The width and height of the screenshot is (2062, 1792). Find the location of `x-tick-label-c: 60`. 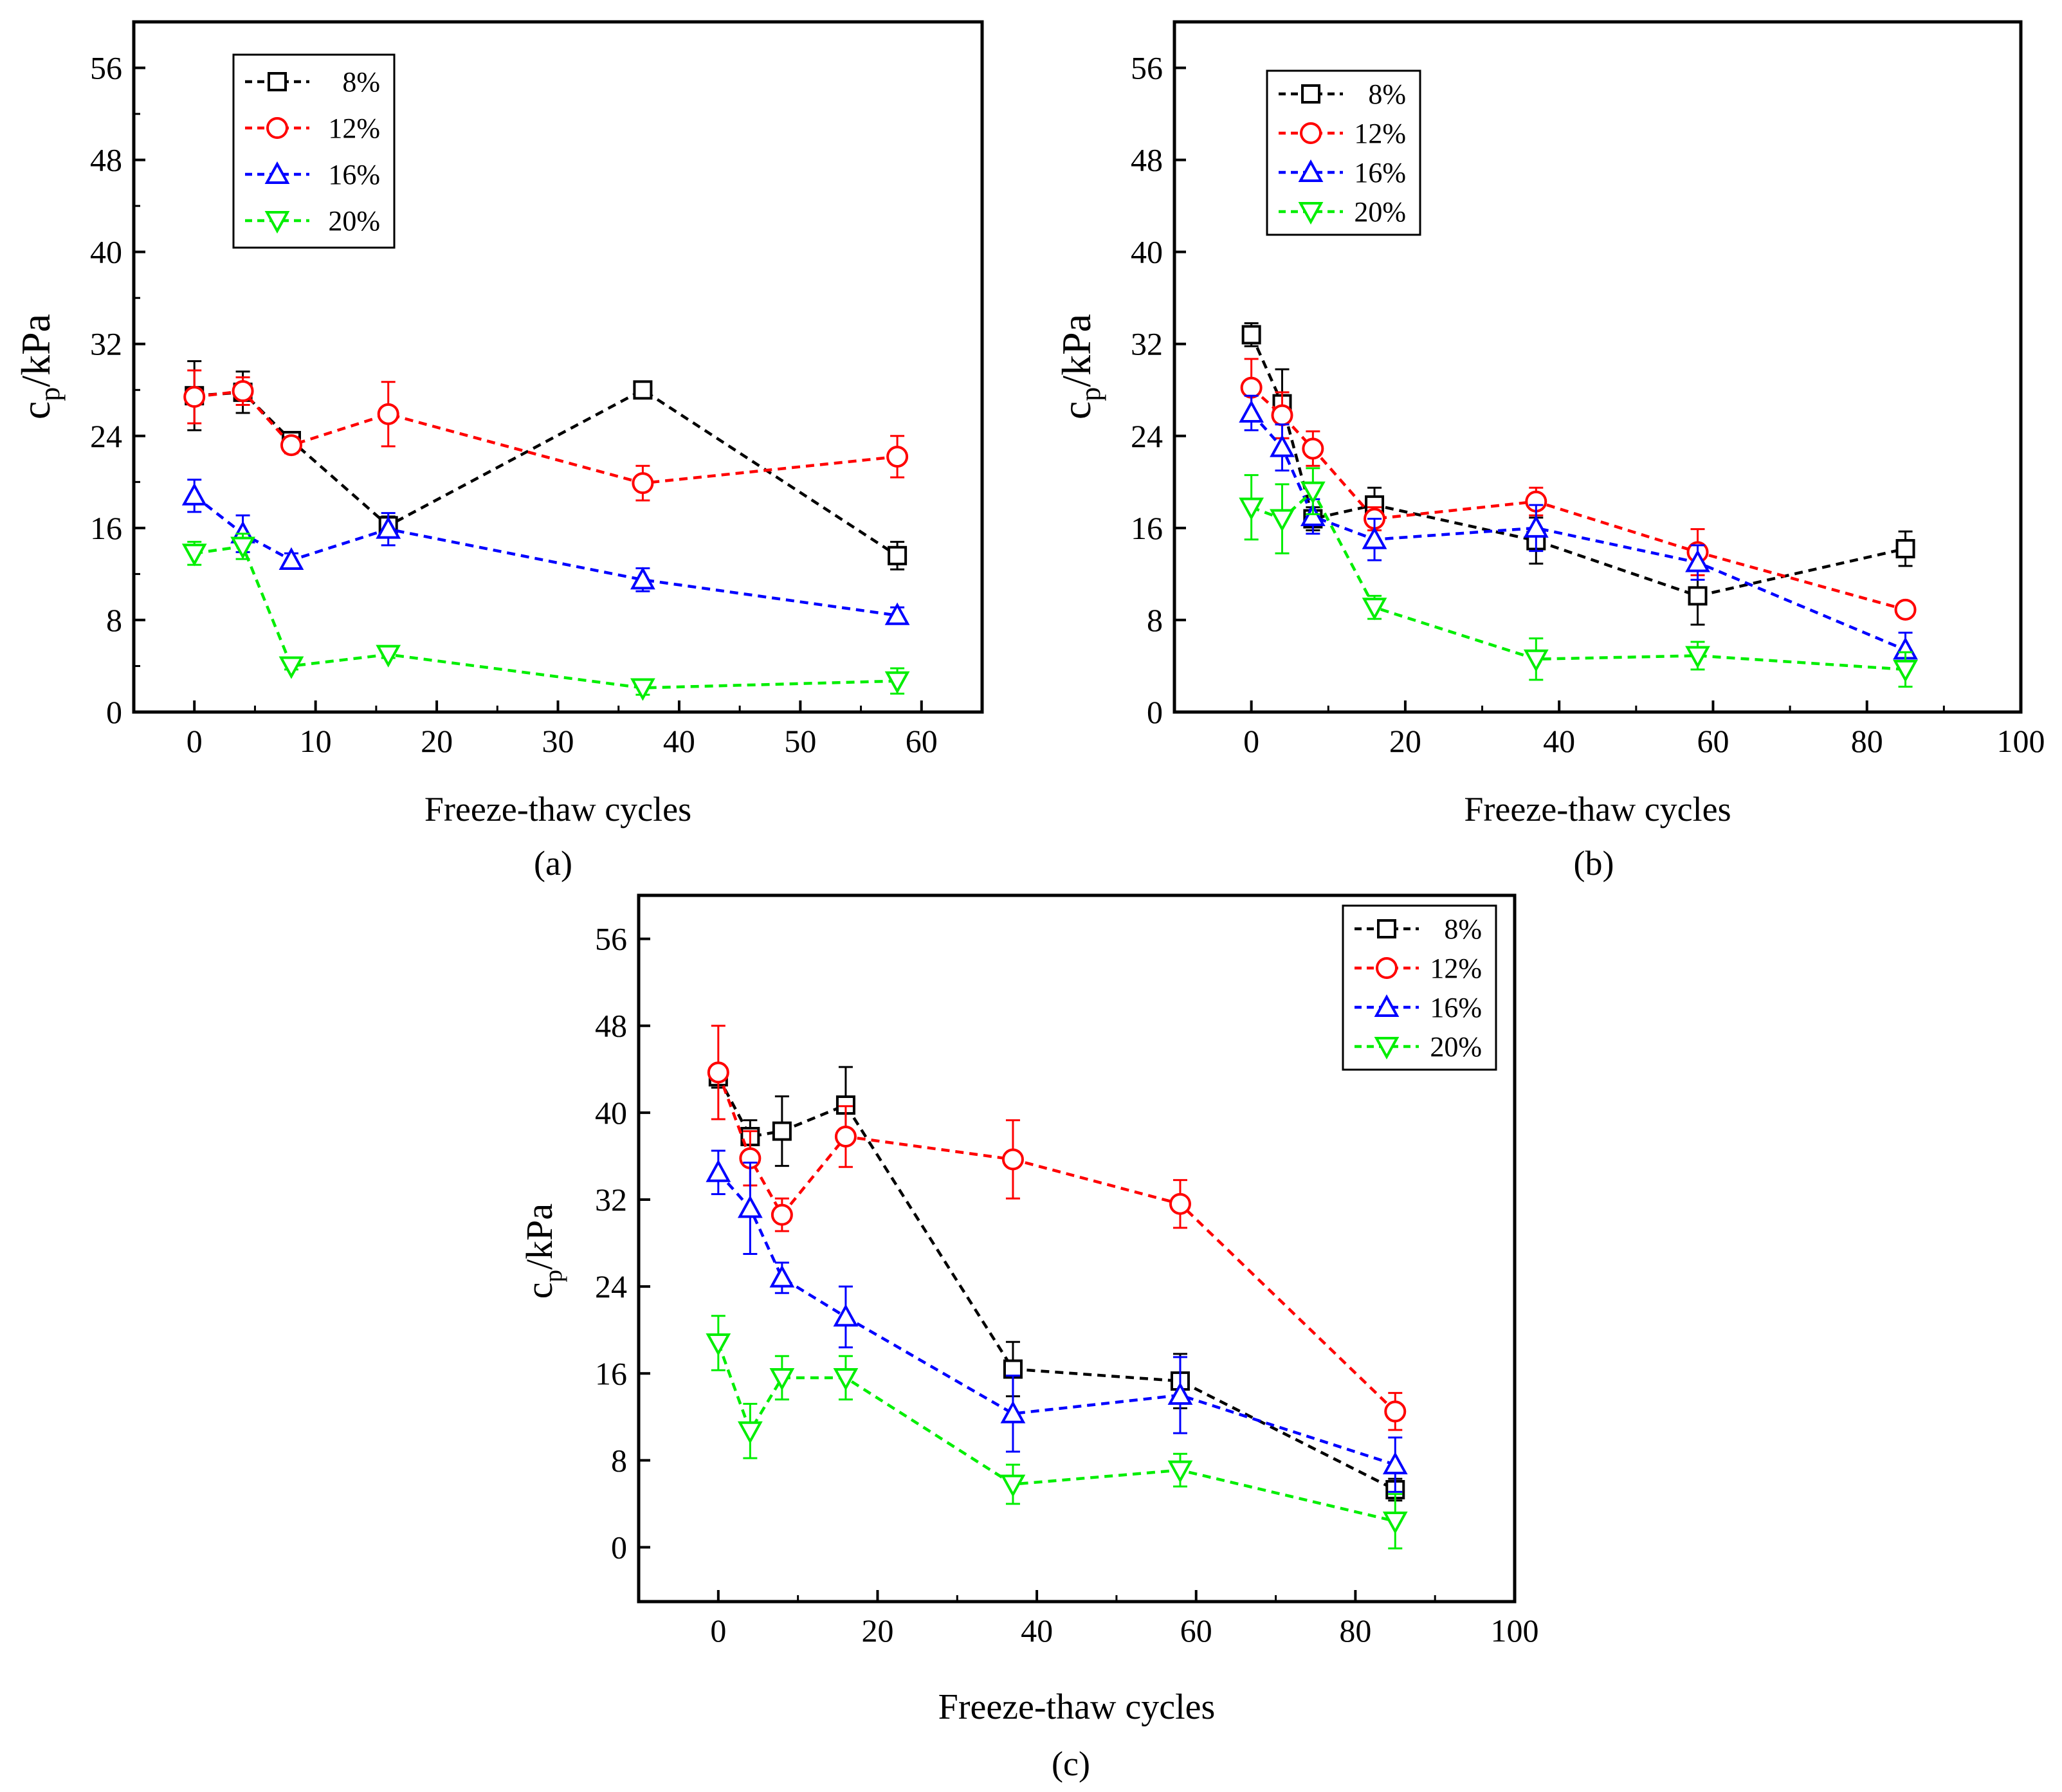

x-tick-label-c: 60 is located at coordinates (1196, 1631).